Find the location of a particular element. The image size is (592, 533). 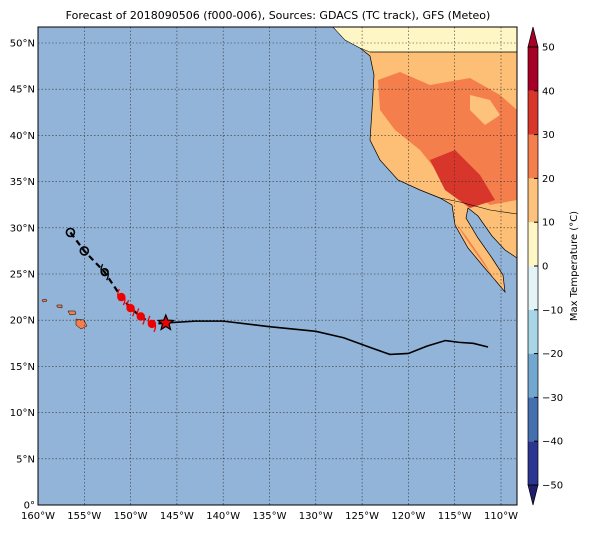

lat-tick-label: 15°N is located at coordinates (22, 367).